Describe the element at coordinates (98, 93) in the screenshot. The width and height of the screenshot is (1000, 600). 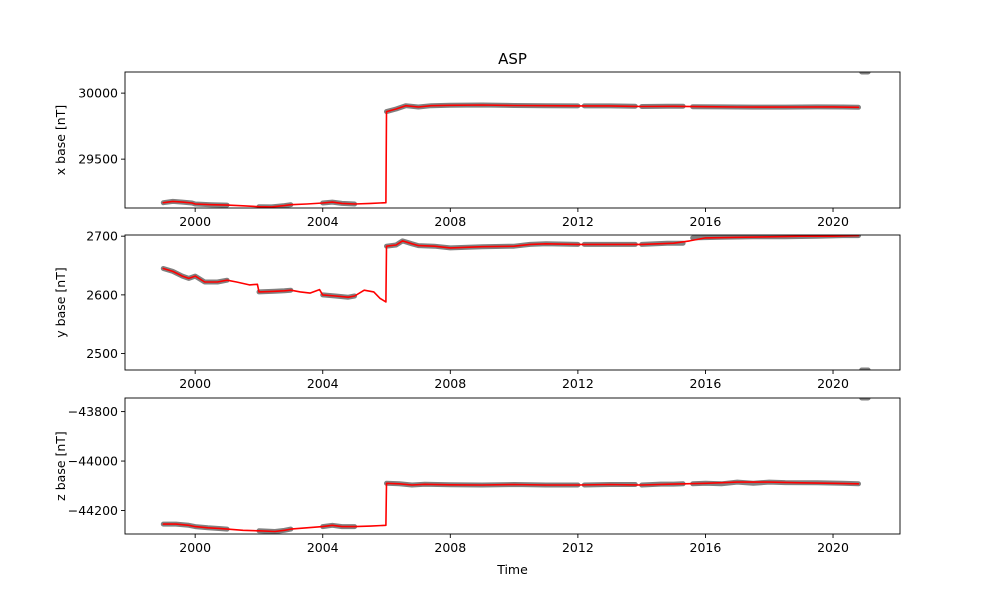
I see `y-tick-label: 30000` at that location.